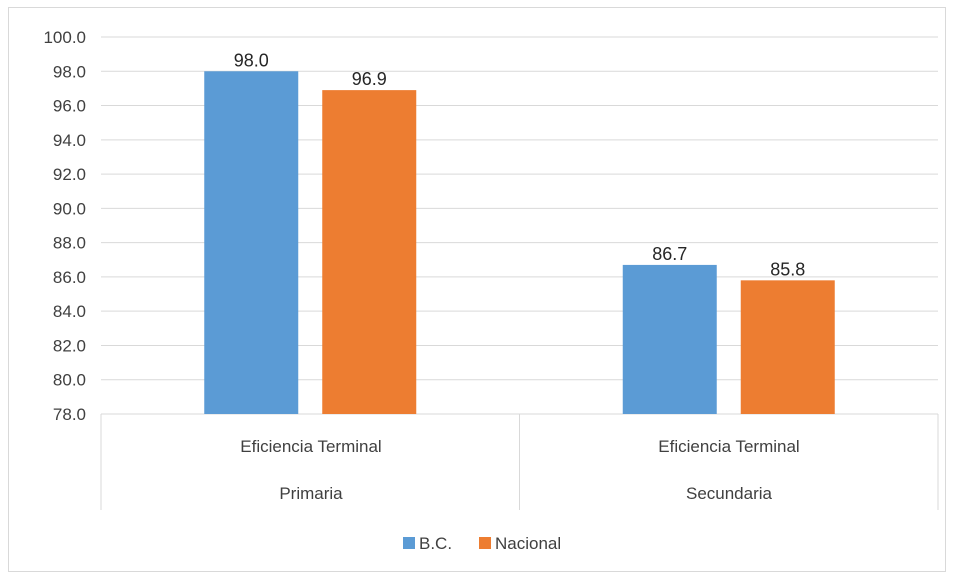 This screenshot has width=954, height=579. What do you see at coordinates (69, 414) in the screenshot?
I see `y-tick-label: 78.0` at bounding box center [69, 414].